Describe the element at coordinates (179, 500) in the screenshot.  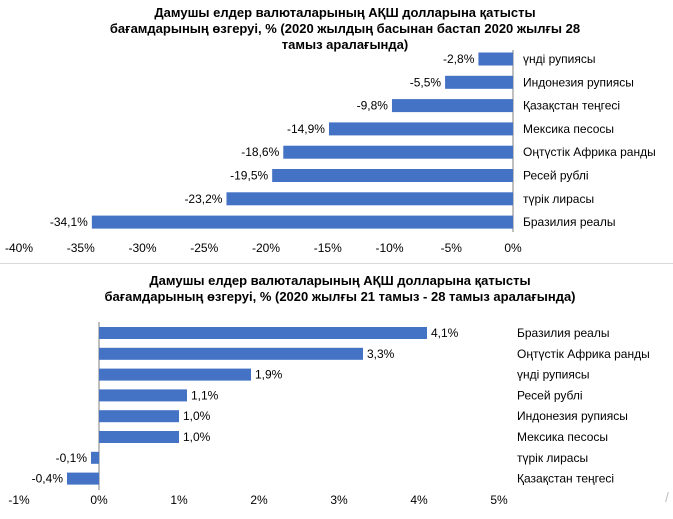
I see `chart-2-tick-label: 1%` at that location.